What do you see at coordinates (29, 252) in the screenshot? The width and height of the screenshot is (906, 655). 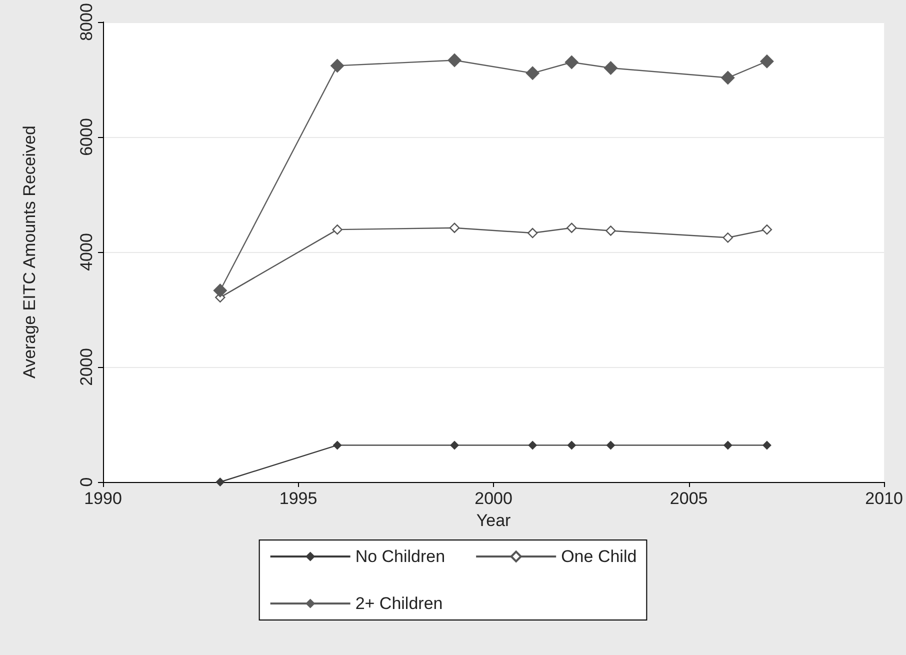 I see `y-axis-title: Average EITC Amounts Received` at bounding box center [29, 252].